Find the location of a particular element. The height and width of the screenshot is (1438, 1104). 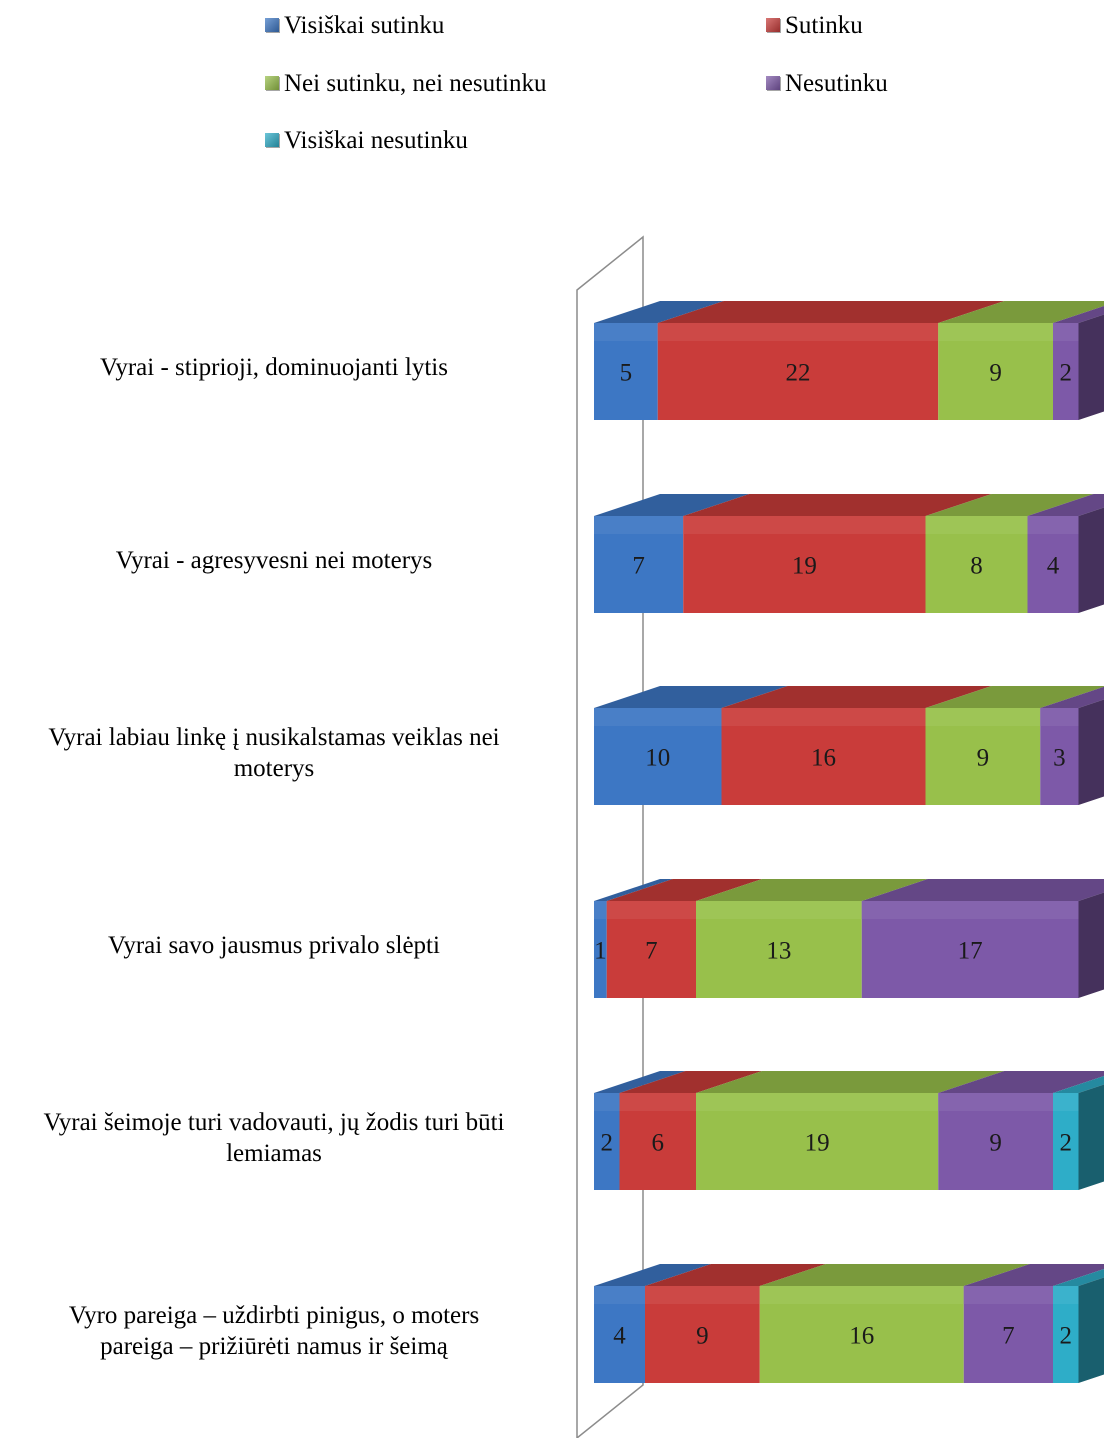

category-label: Vyrai savo jausmus privalo slėpti is located at coordinates (277, 945).